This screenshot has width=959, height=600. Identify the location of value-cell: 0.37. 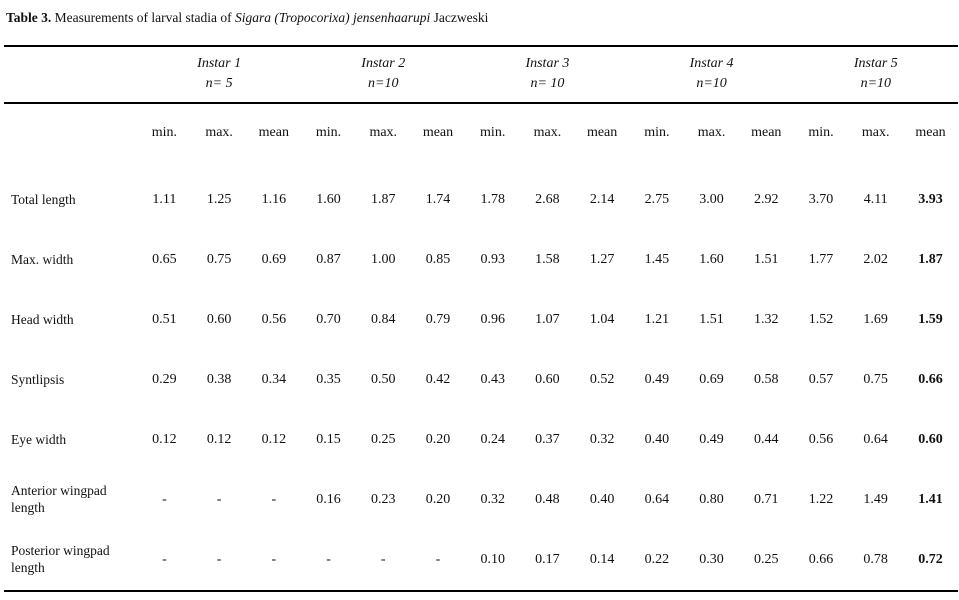
(547, 440).